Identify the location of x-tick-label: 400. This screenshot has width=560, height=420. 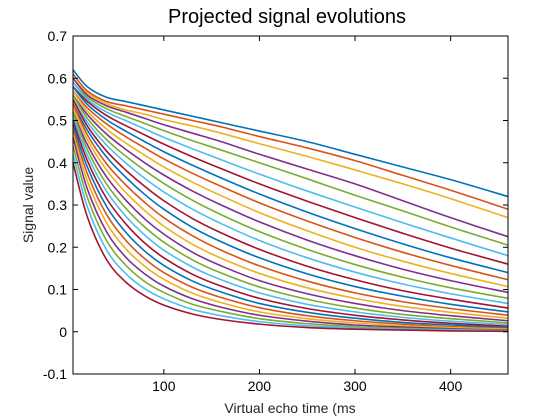
(451, 386).